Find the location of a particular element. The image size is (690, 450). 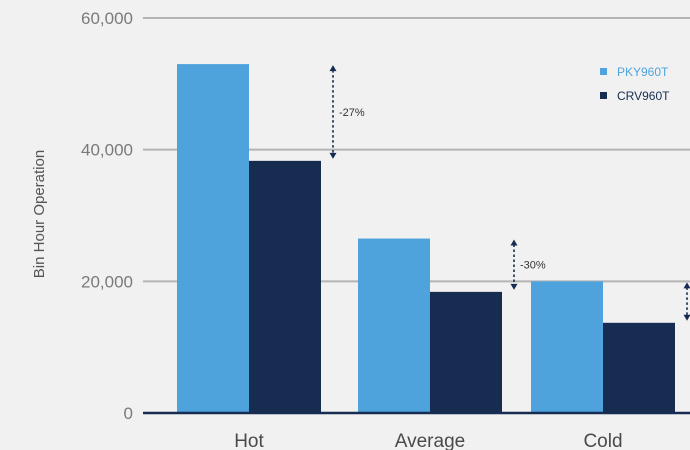

legend-label: PKY960T is located at coordinates (643, 72).